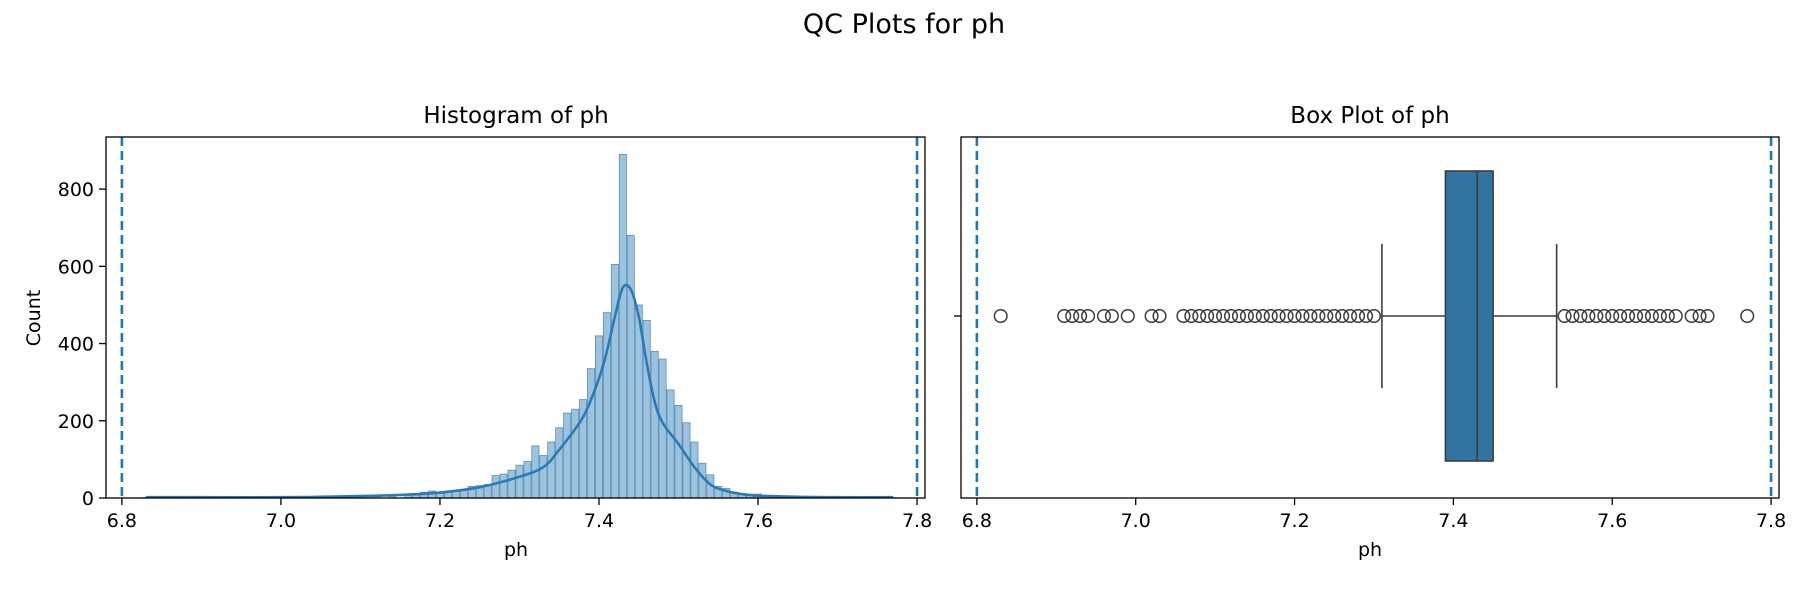 The height and width of the screenshot is (600, 1800). Describe the element at coordinates (519, 391) in the screenshot. I see `kde-layer` at that location.